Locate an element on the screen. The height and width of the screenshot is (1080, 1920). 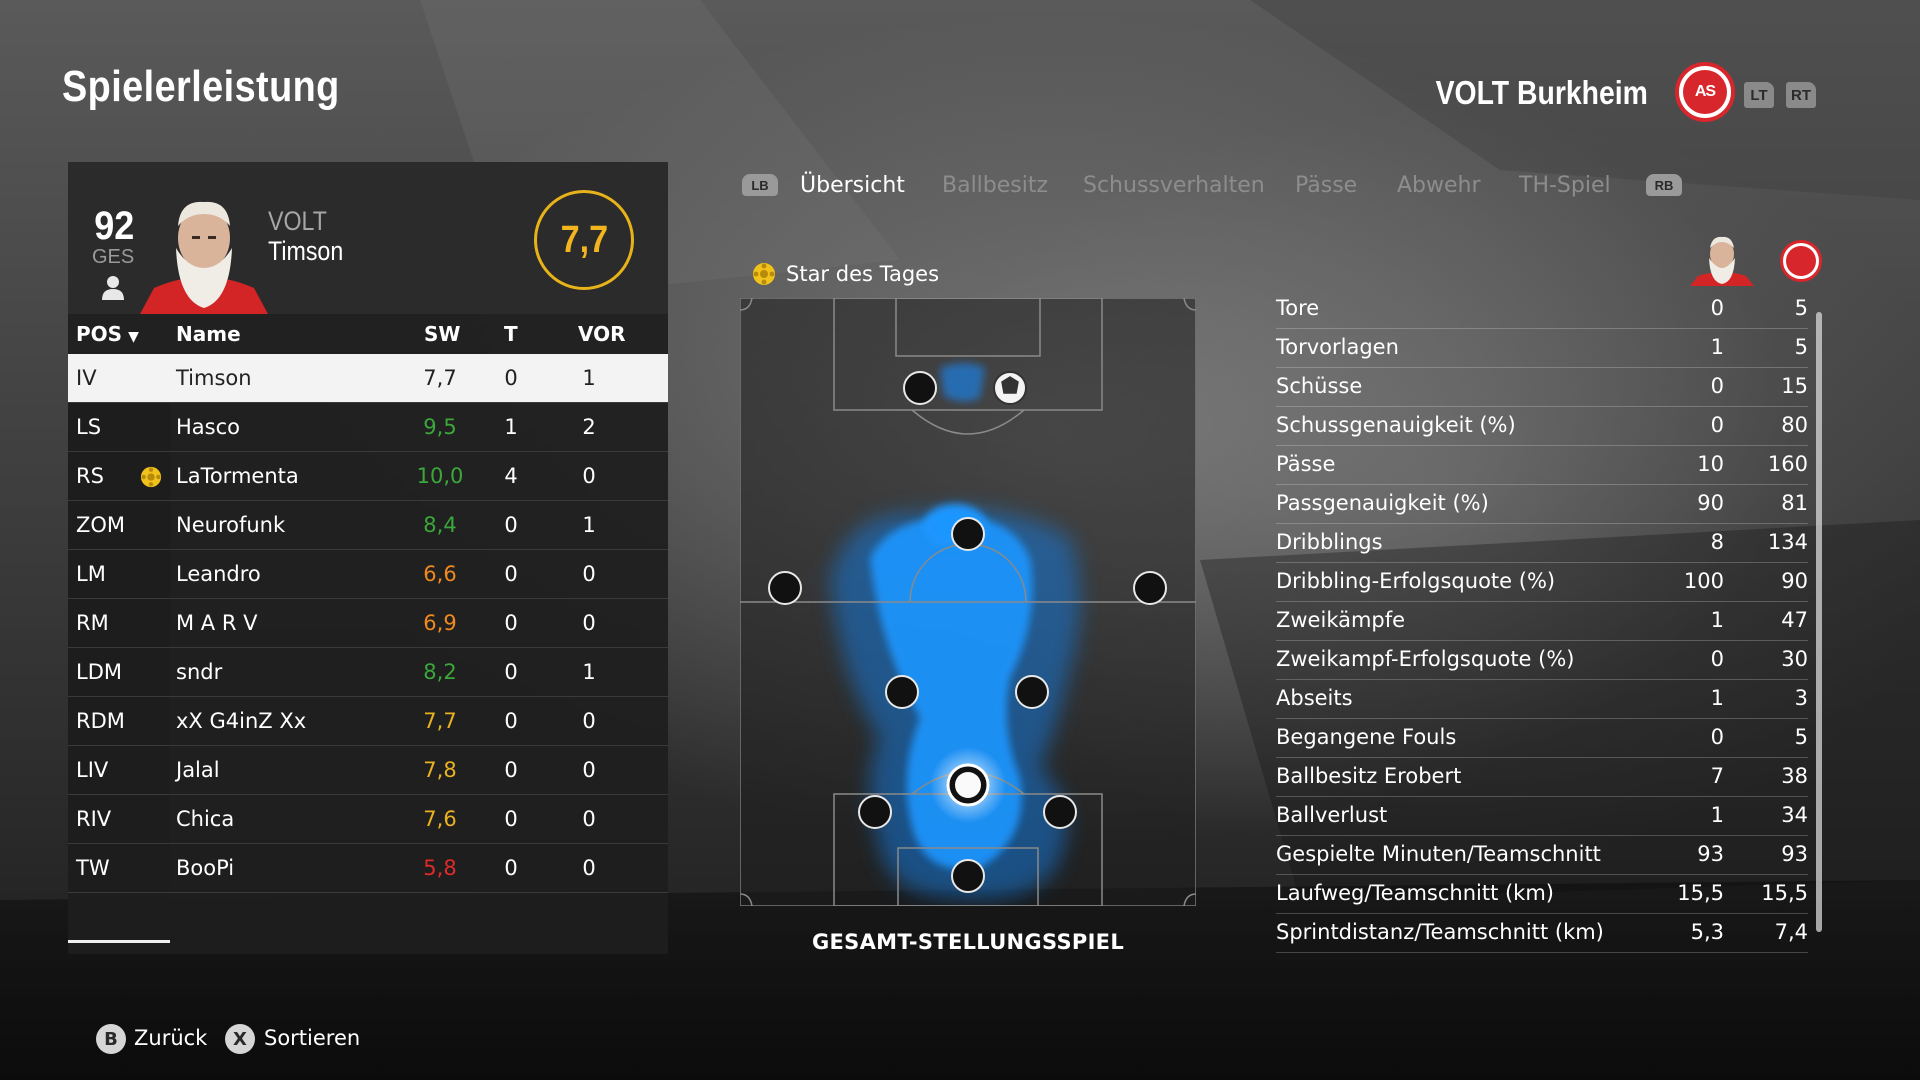
marker-riv is located at coordinates (1060, 812).